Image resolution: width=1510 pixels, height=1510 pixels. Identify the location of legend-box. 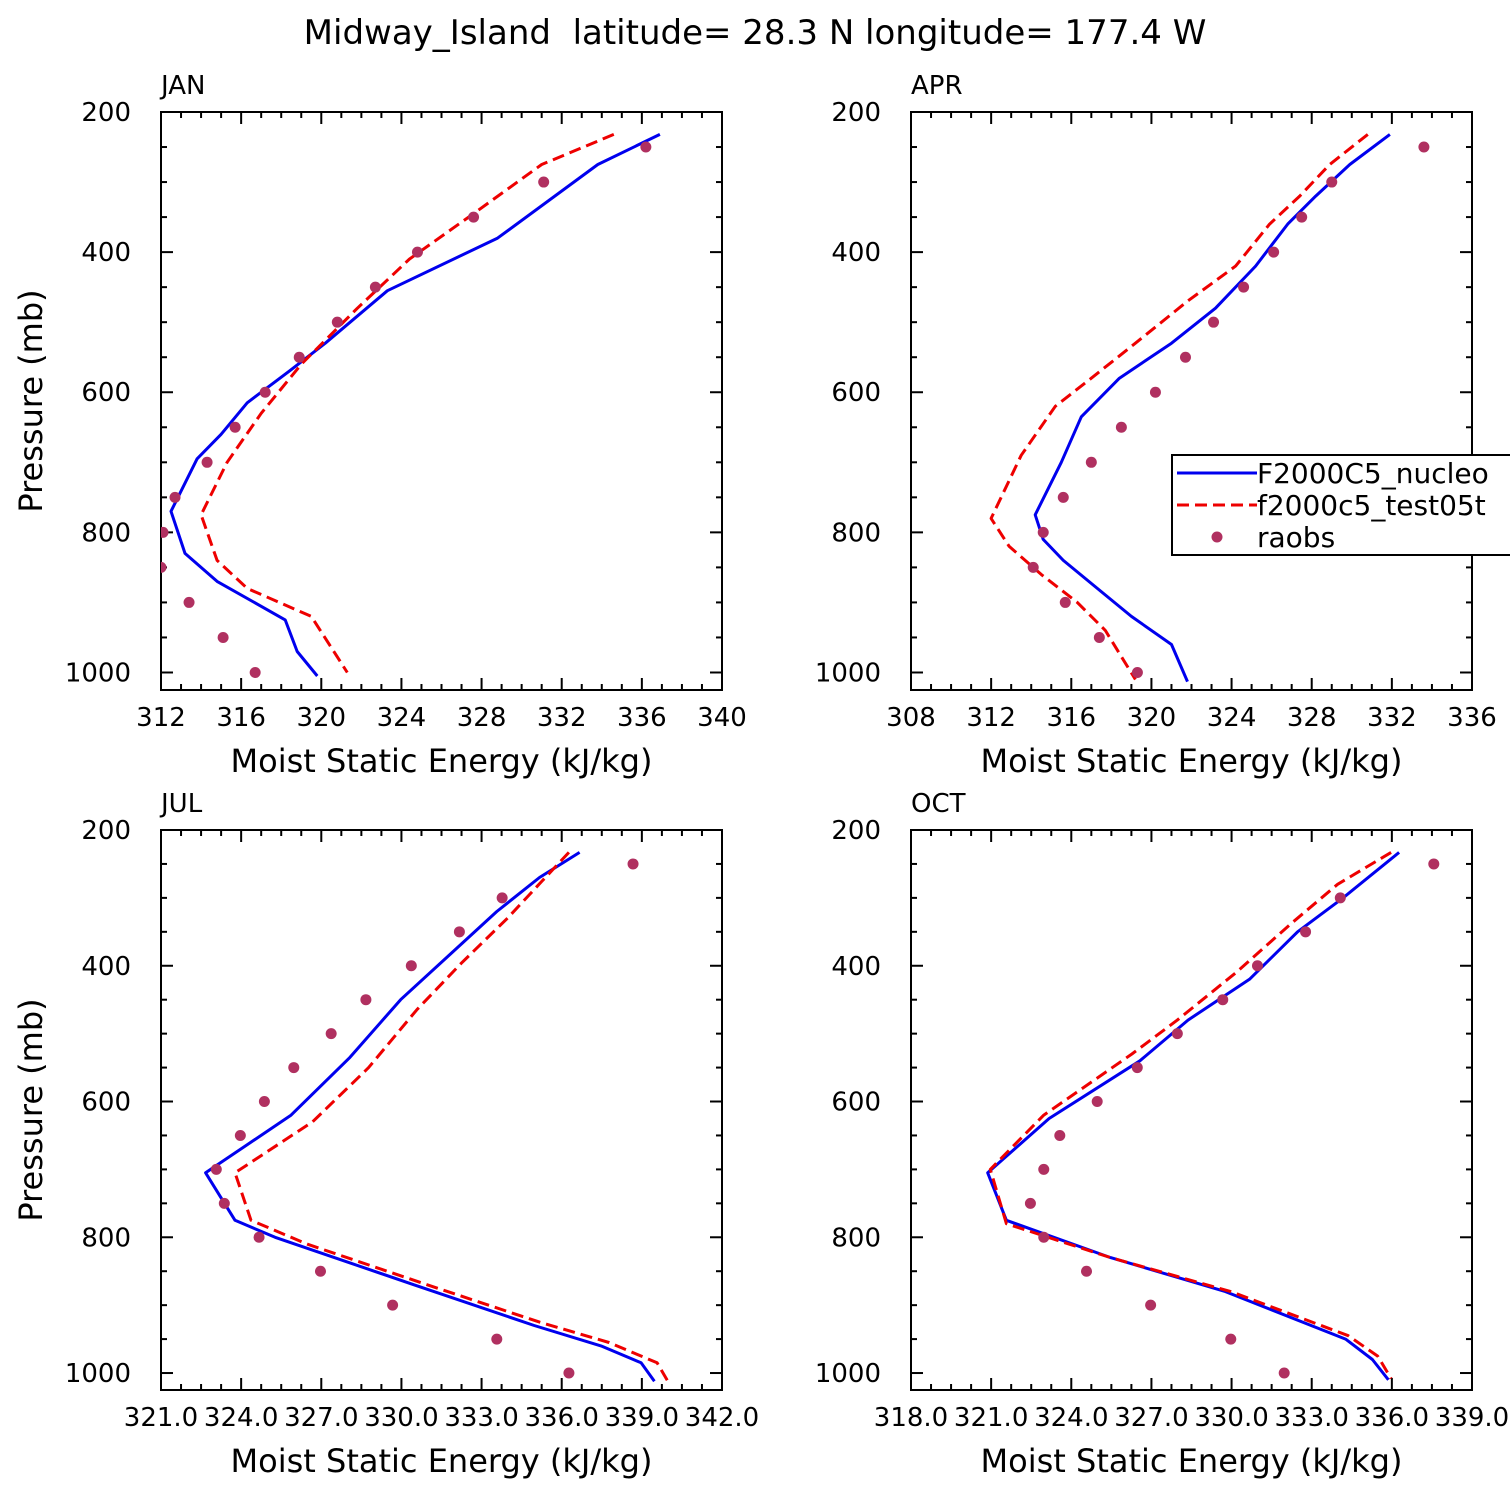
(1340, 505).